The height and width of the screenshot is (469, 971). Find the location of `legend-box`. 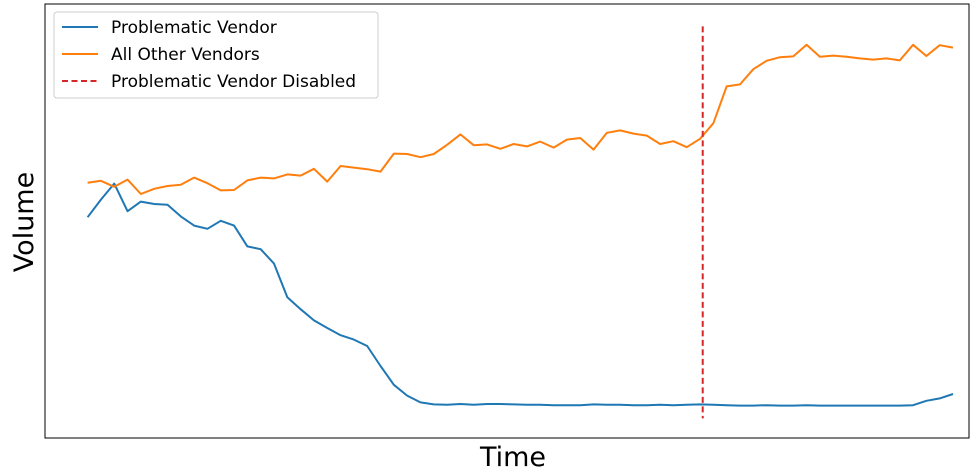

legend-box is located at coordinates (216, 55).